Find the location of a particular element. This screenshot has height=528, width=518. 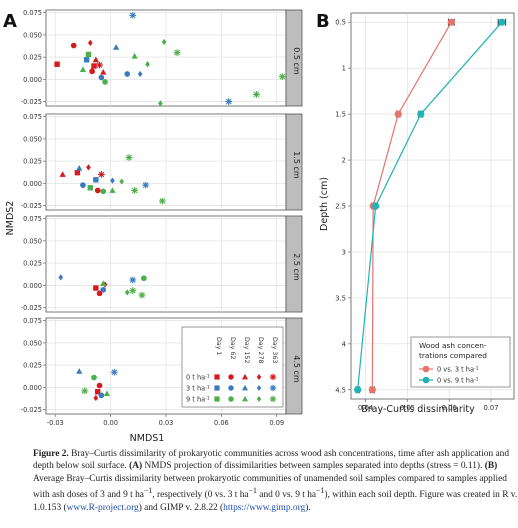

x-tick-label: -0.03 is located at coordinates (55, 423).